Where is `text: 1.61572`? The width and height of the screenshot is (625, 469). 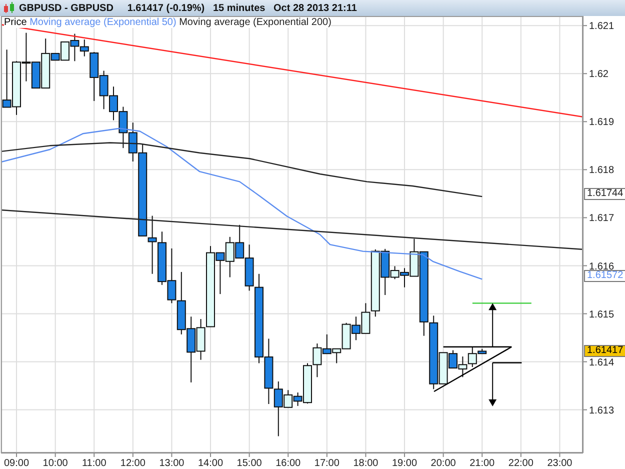
text: 1.61572 is located at coordinates (604, 276).